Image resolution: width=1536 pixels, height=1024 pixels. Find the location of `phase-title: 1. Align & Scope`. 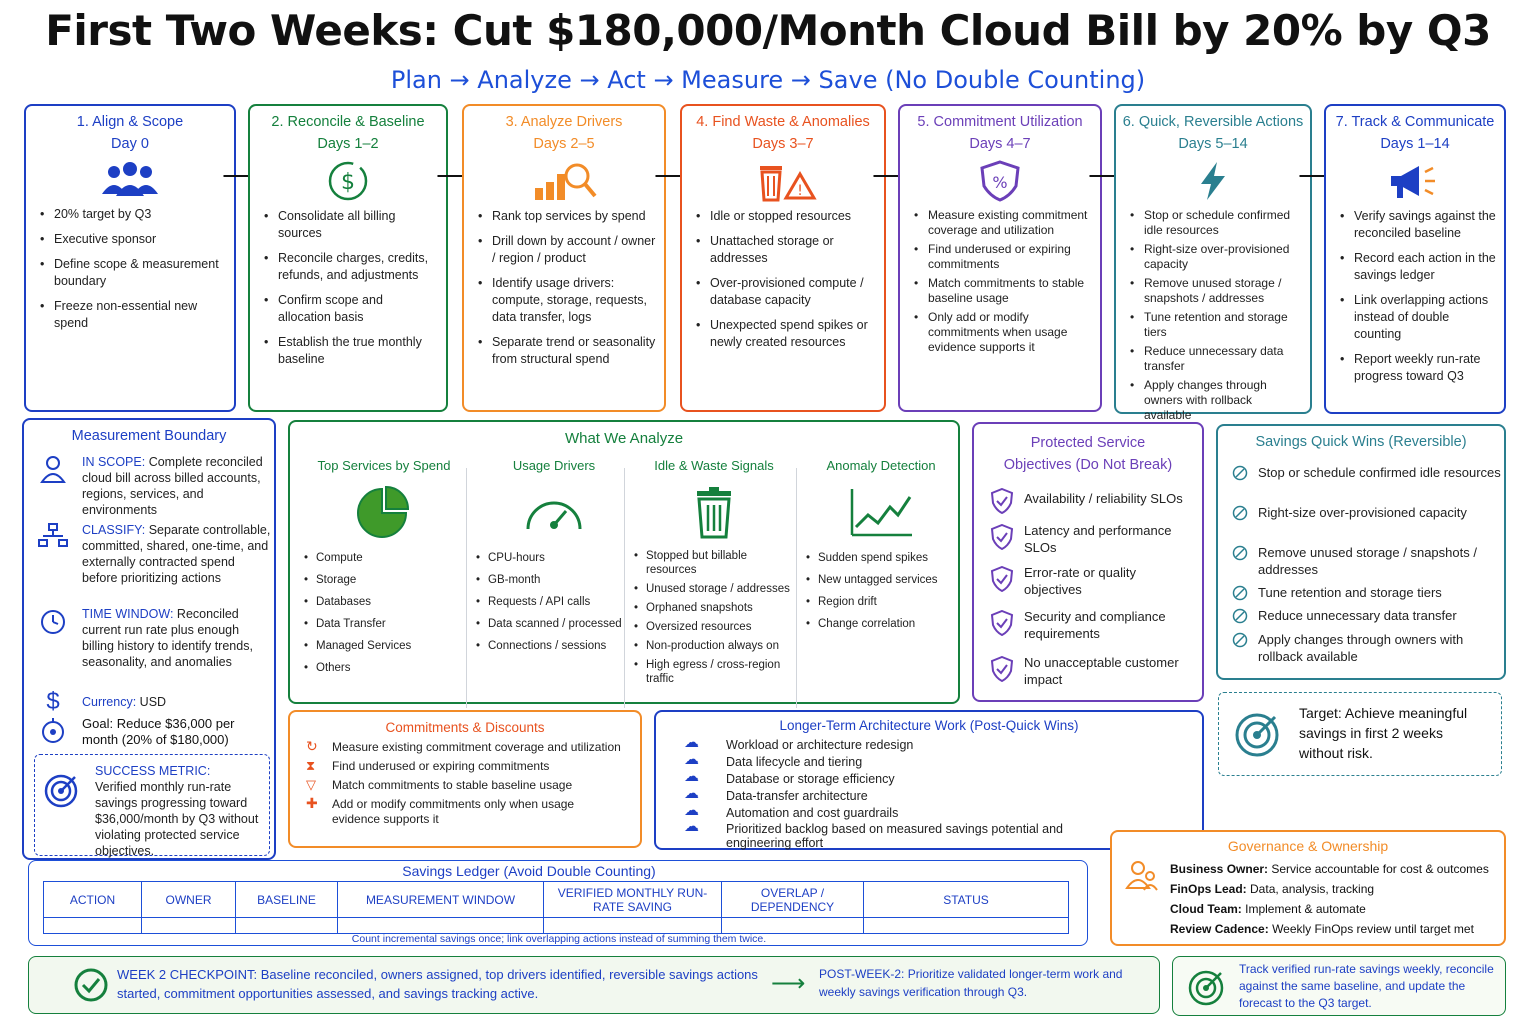

phase-title: 1. Align & Scope is located at coordinates (130, 122).